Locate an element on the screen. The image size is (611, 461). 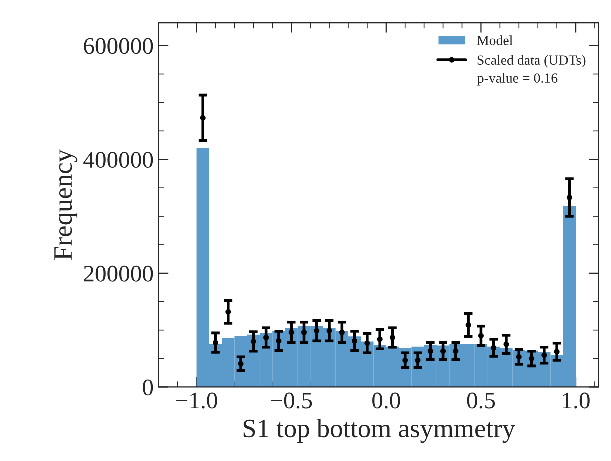
y-axis-title: Frequency is located at coordinates (66, 205).